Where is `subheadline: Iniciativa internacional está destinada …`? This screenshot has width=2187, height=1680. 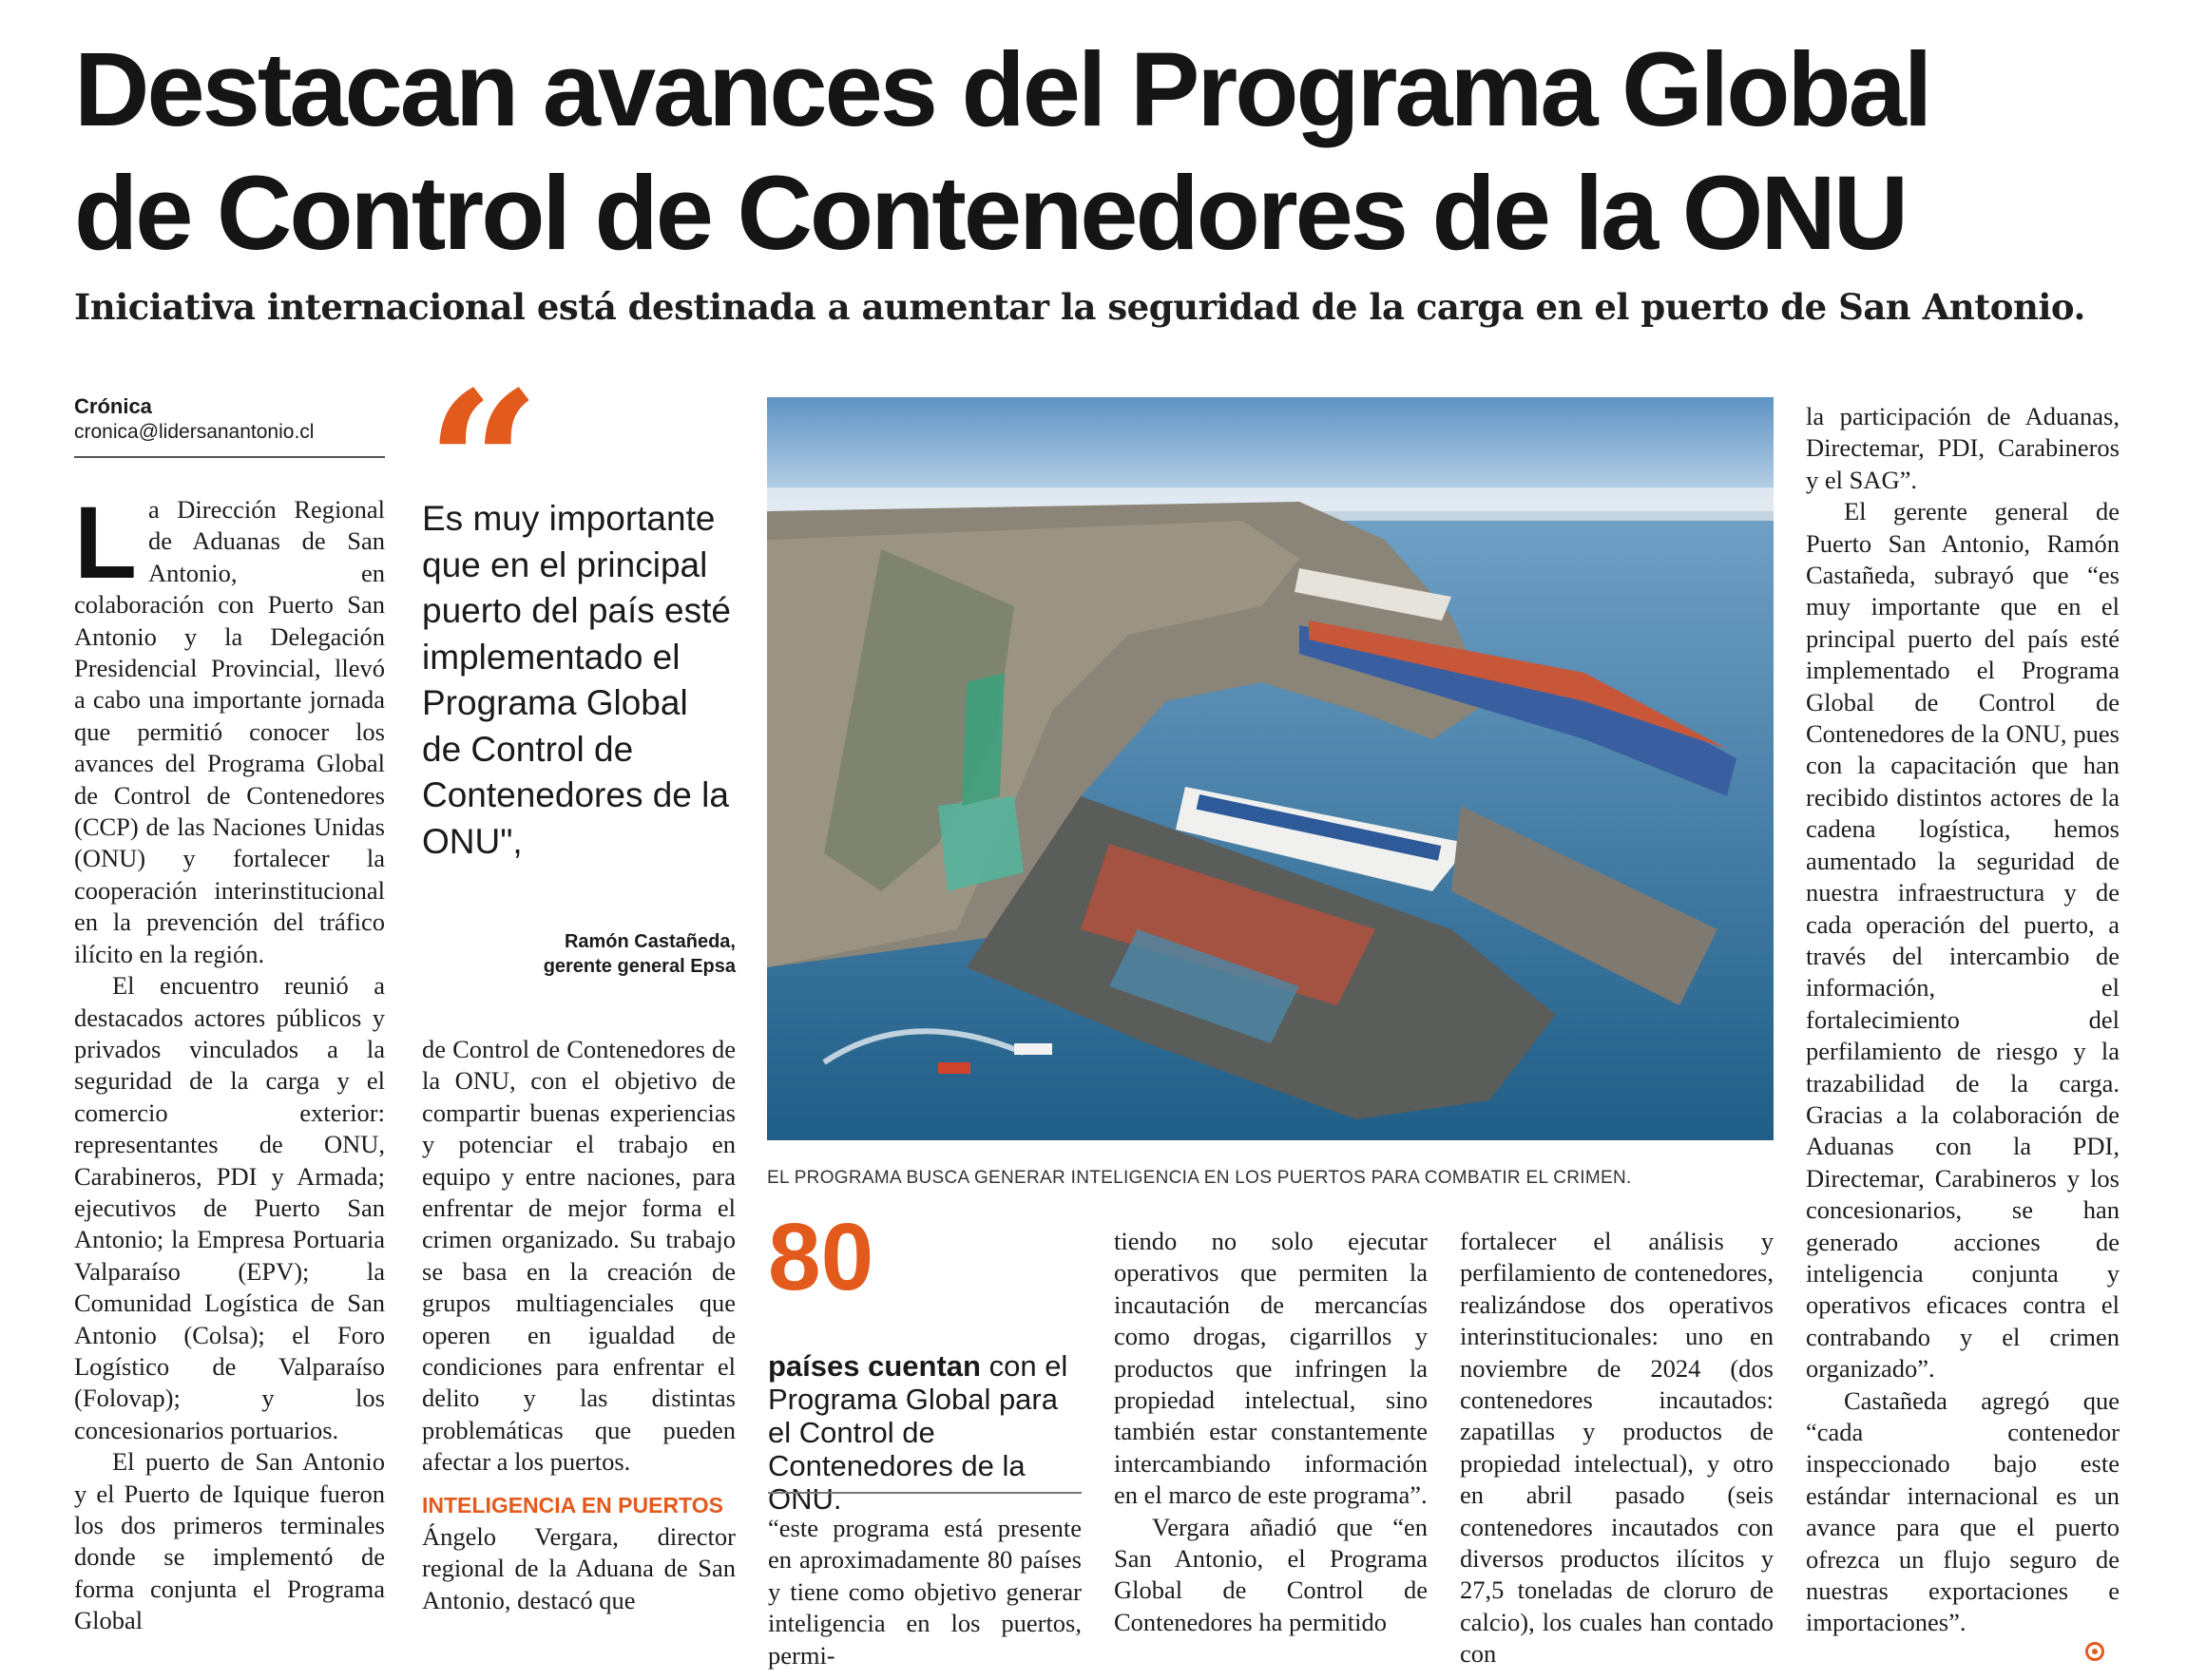 subheadline: Iniciativa internacional está destinada … is located at coordinates (1079, 307).